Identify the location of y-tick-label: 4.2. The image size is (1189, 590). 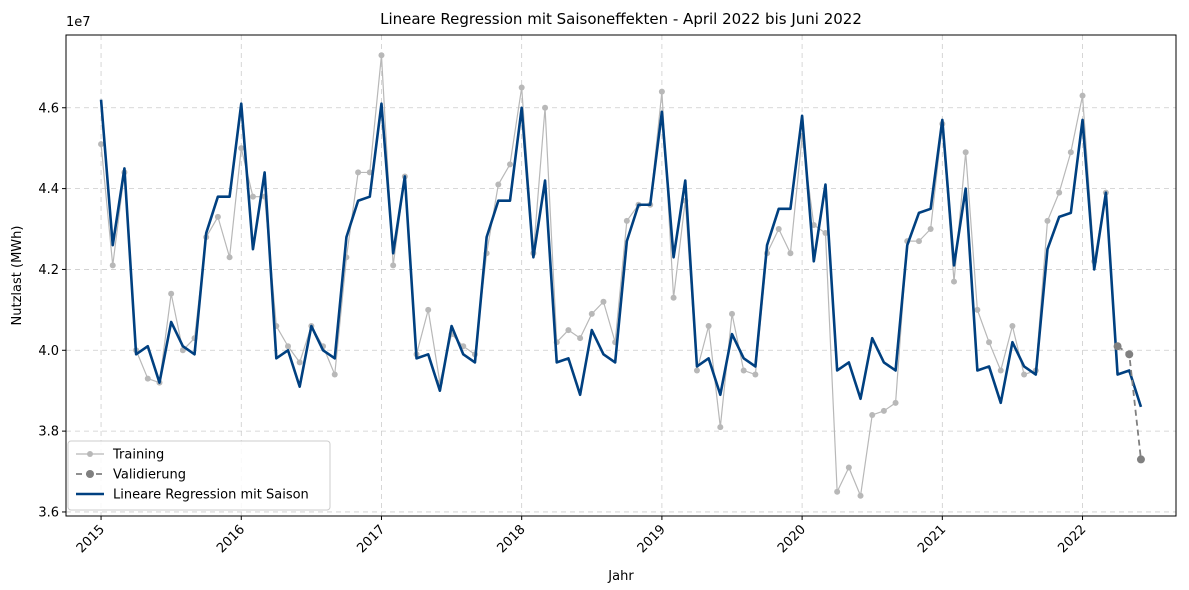
(48, 270).